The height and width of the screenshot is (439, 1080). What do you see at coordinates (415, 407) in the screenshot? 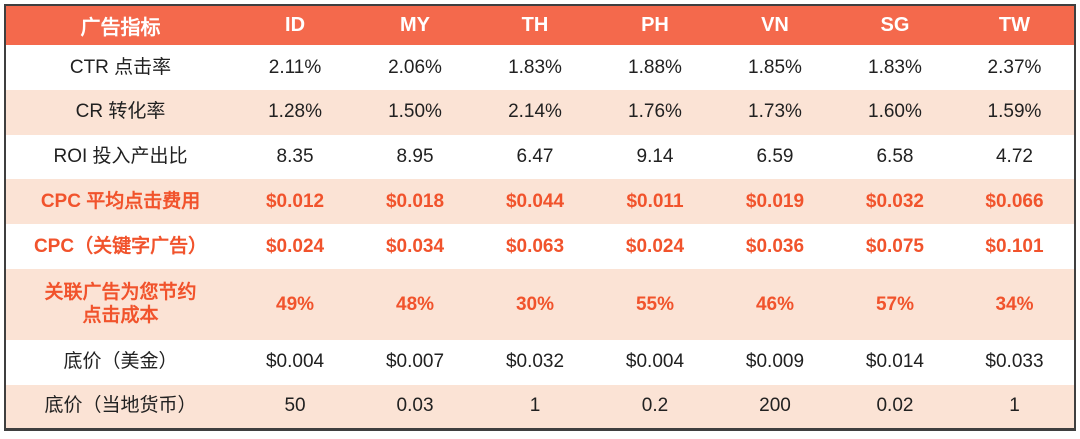
I see `data-cell: 0.03` at bounding box center [415, 407].